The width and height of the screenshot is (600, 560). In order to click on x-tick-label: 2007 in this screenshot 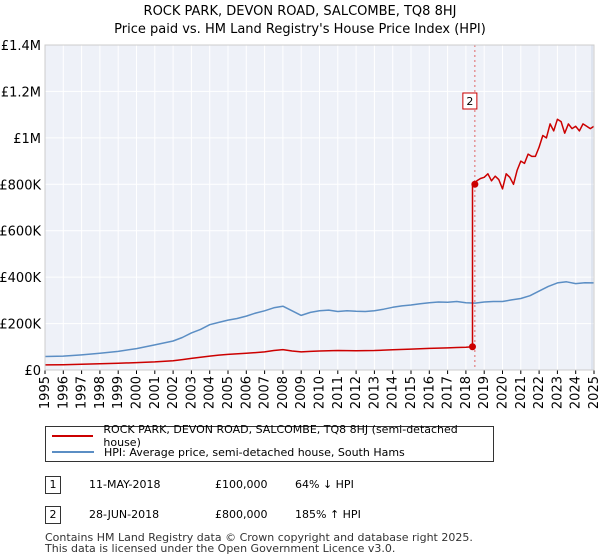, I will do `click(265, 392)`.